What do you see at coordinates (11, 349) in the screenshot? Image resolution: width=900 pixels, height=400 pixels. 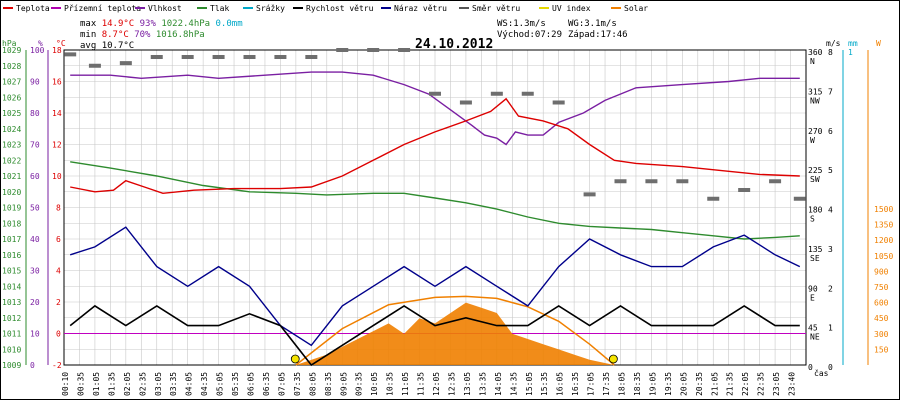 I see `pressure-tick: 1010` at bounding box center [11, 349].